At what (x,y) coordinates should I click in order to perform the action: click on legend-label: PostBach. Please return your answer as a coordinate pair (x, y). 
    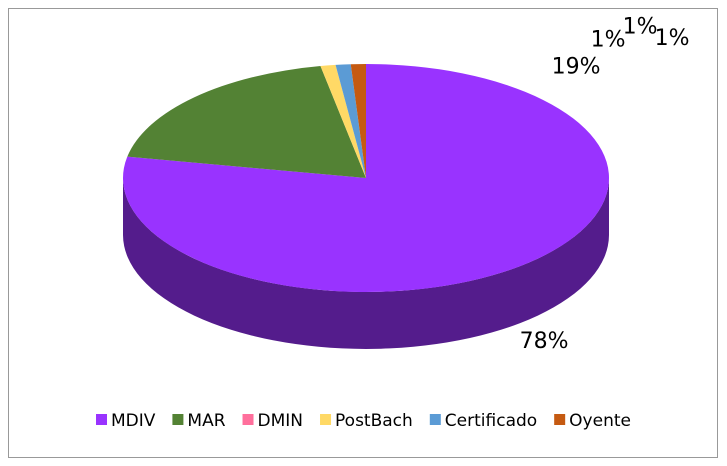
    Looking at the image, I should click on (374, 421).